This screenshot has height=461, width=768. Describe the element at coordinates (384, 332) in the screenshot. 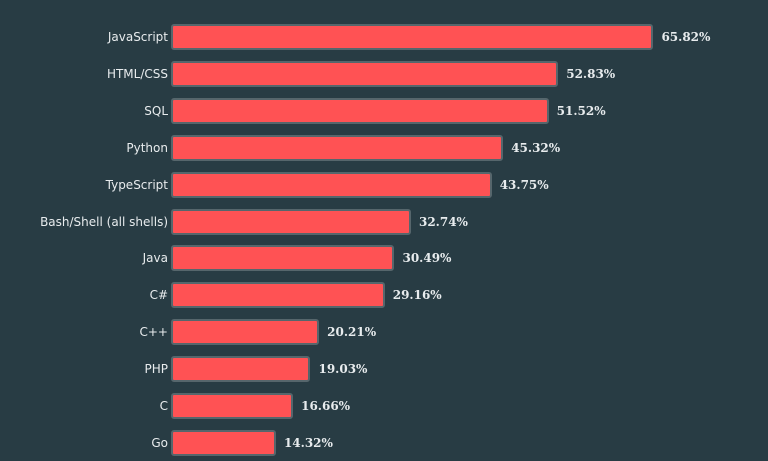

I see `chart-row: C++ 20.21%` at that location.